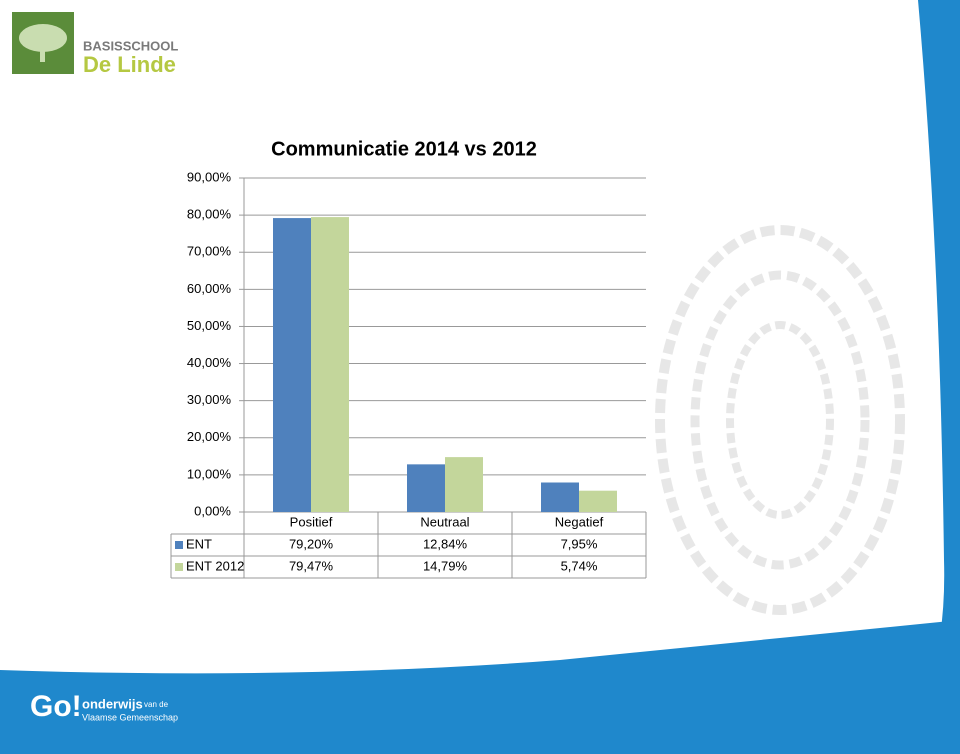 The height and width of the screenshot is (754, 960). What do you see at coordinates (939, 340) in the screenshot?
I see `right-band` at bounding box center [939, 340].